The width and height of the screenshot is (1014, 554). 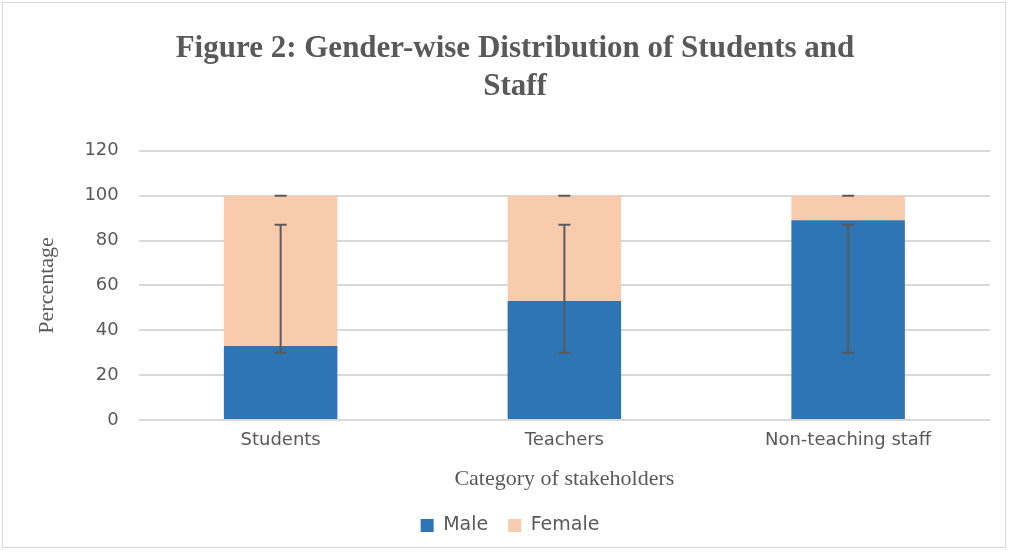 What do you see at coordinates (515, 66) in the screenshot?
I see `chart-title: Figure 2: Gender-wise Distribution of Students and Staff` at bounding box center [515, 66].